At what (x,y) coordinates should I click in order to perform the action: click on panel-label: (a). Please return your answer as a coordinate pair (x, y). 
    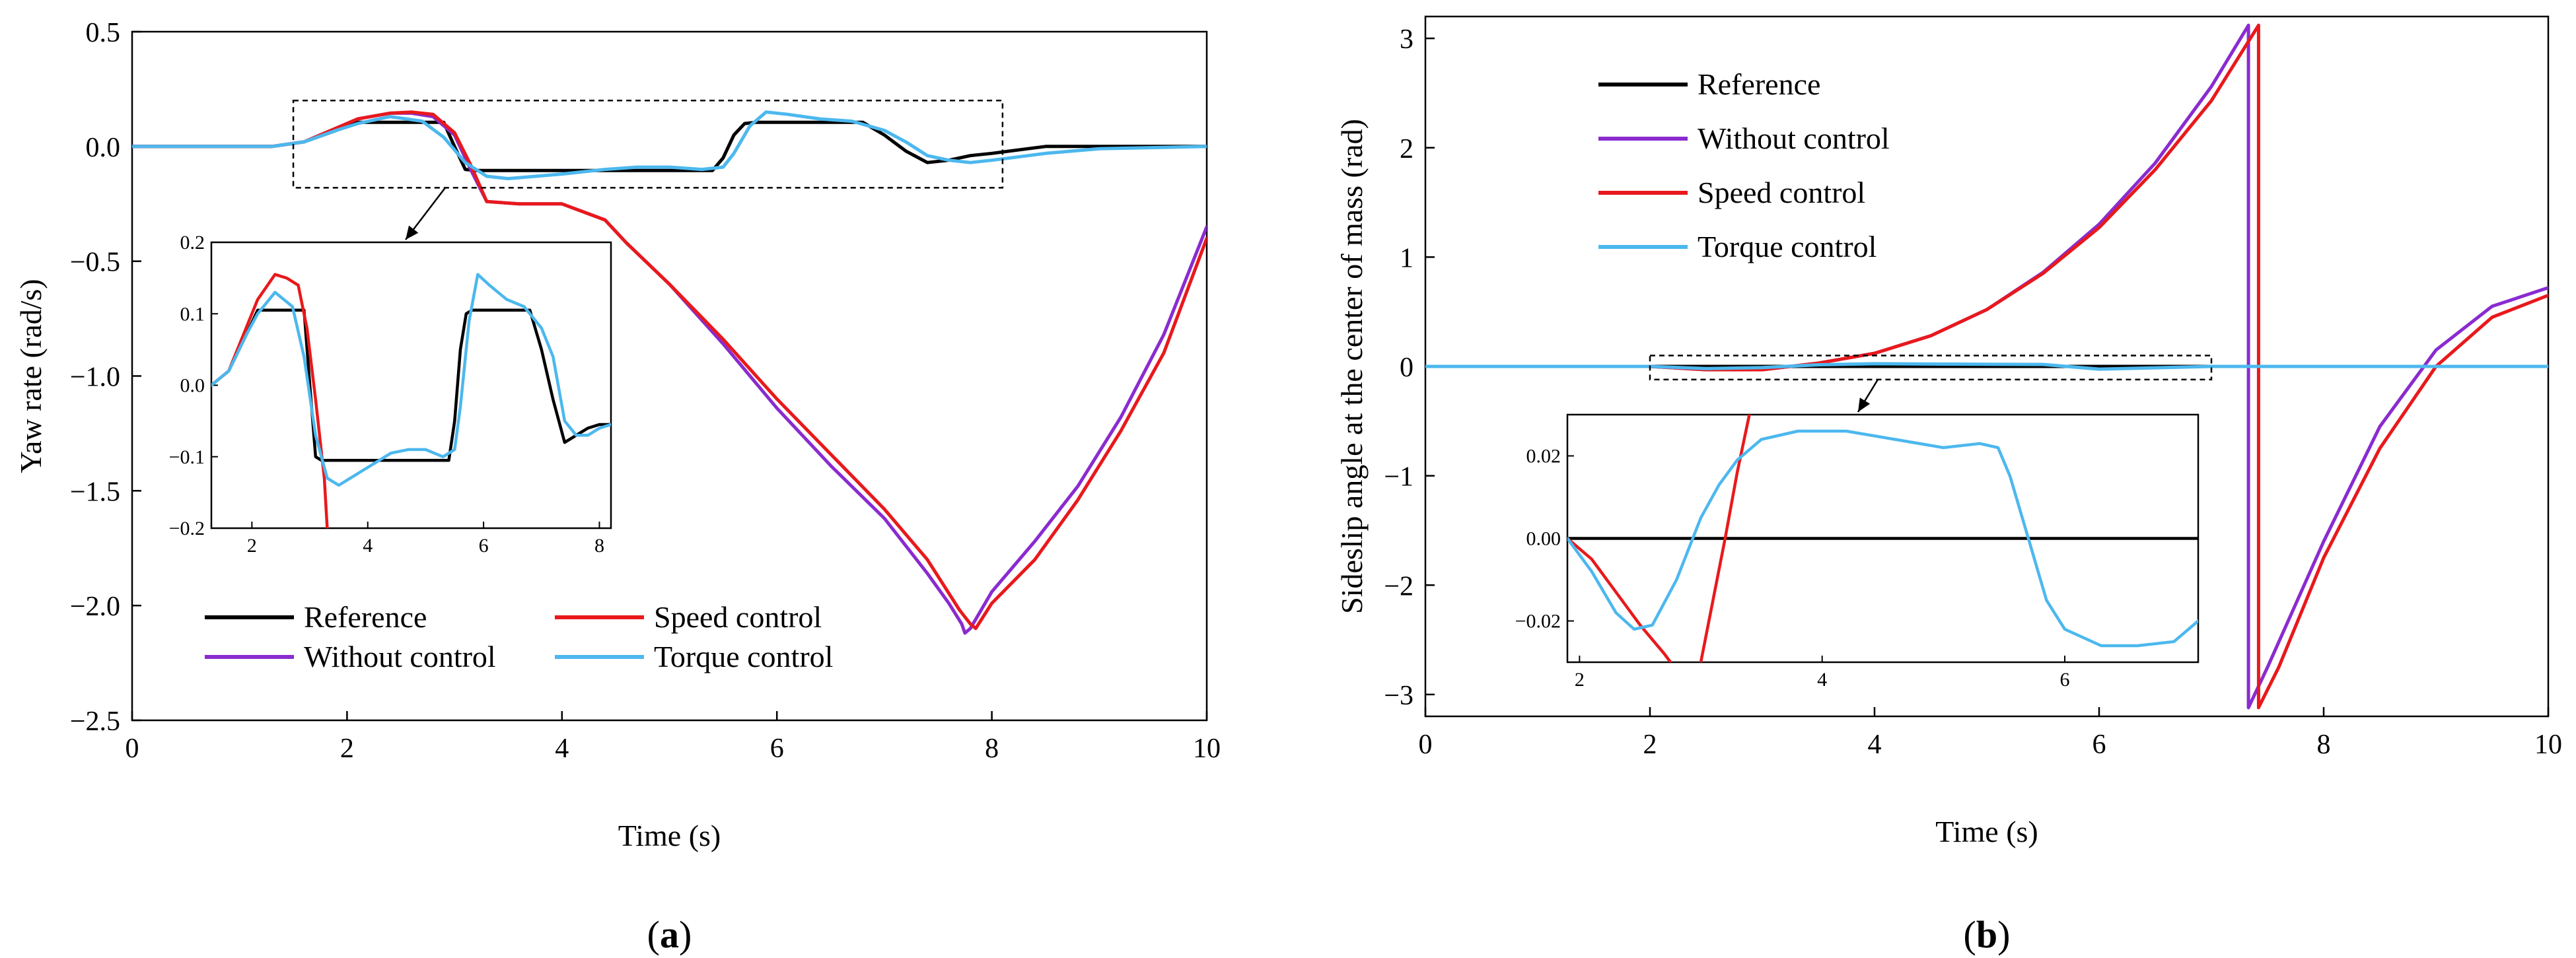
    Looking at the image, I should click on (670, 935).